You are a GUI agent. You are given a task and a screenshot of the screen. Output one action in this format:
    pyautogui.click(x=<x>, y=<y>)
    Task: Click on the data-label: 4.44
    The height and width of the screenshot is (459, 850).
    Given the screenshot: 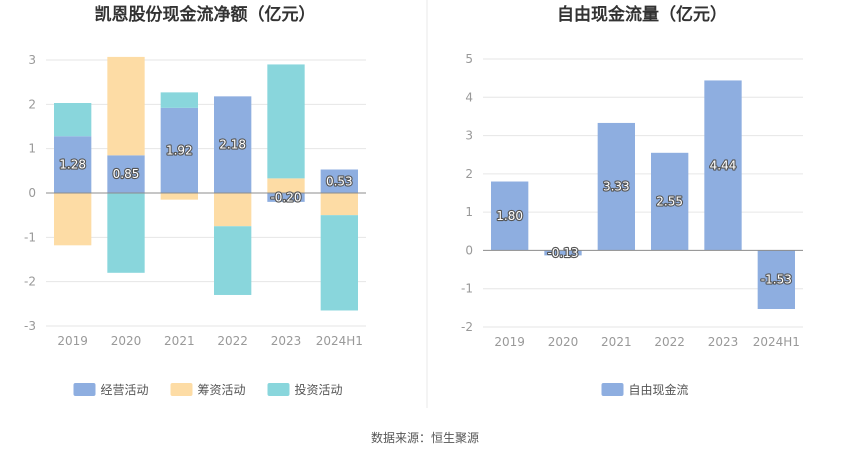 What is the action you would take?
    pyautogui.click(x=723, y=165)
    